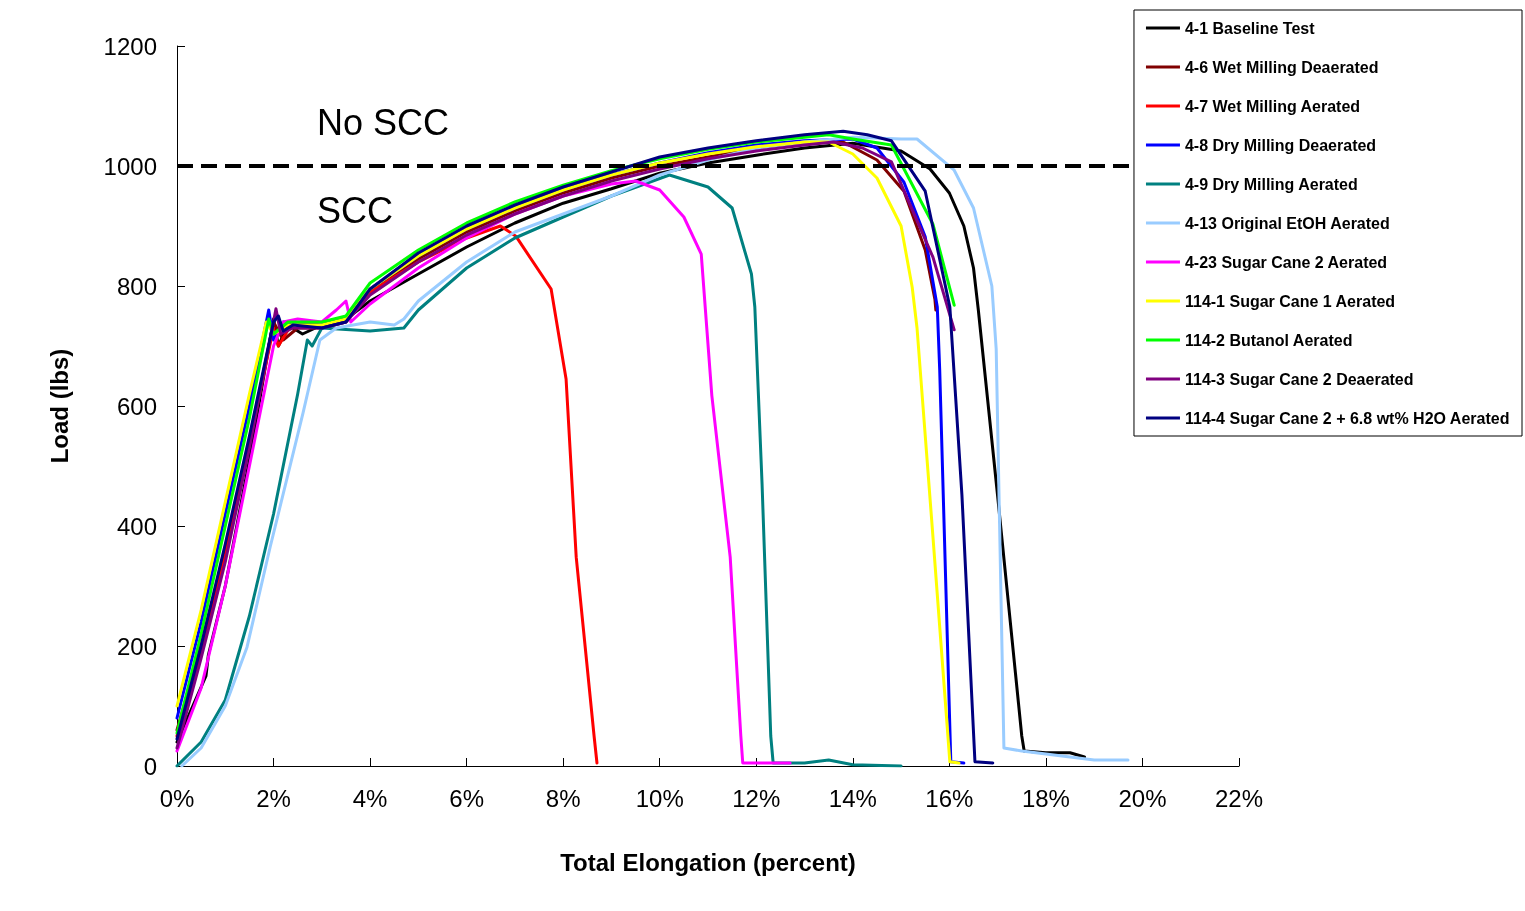 The image size is (1525, 911). What do you see at coordinates (1271, 184) in the screenshot?
I see `legend-label: 4-9 Dry Milling Aerated` at bounding box center [1271, 184].